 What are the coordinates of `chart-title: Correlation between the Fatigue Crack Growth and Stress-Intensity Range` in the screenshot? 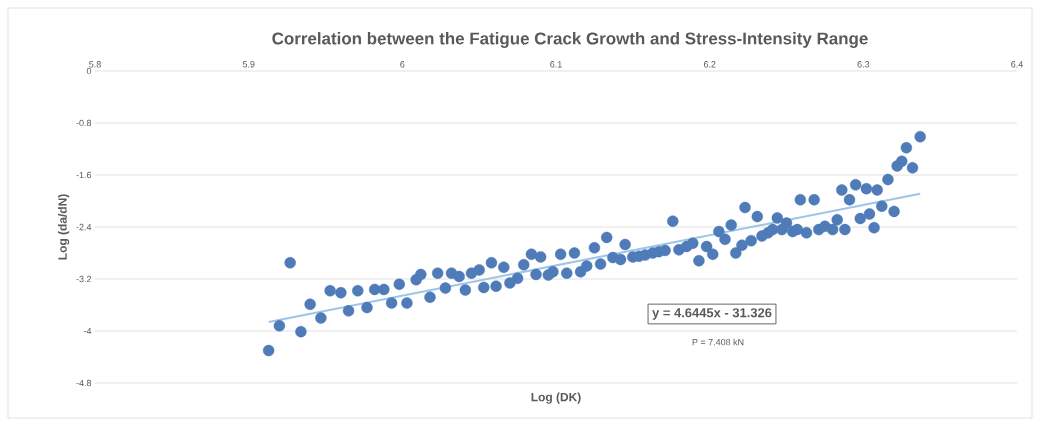 It's located at (570, 40).